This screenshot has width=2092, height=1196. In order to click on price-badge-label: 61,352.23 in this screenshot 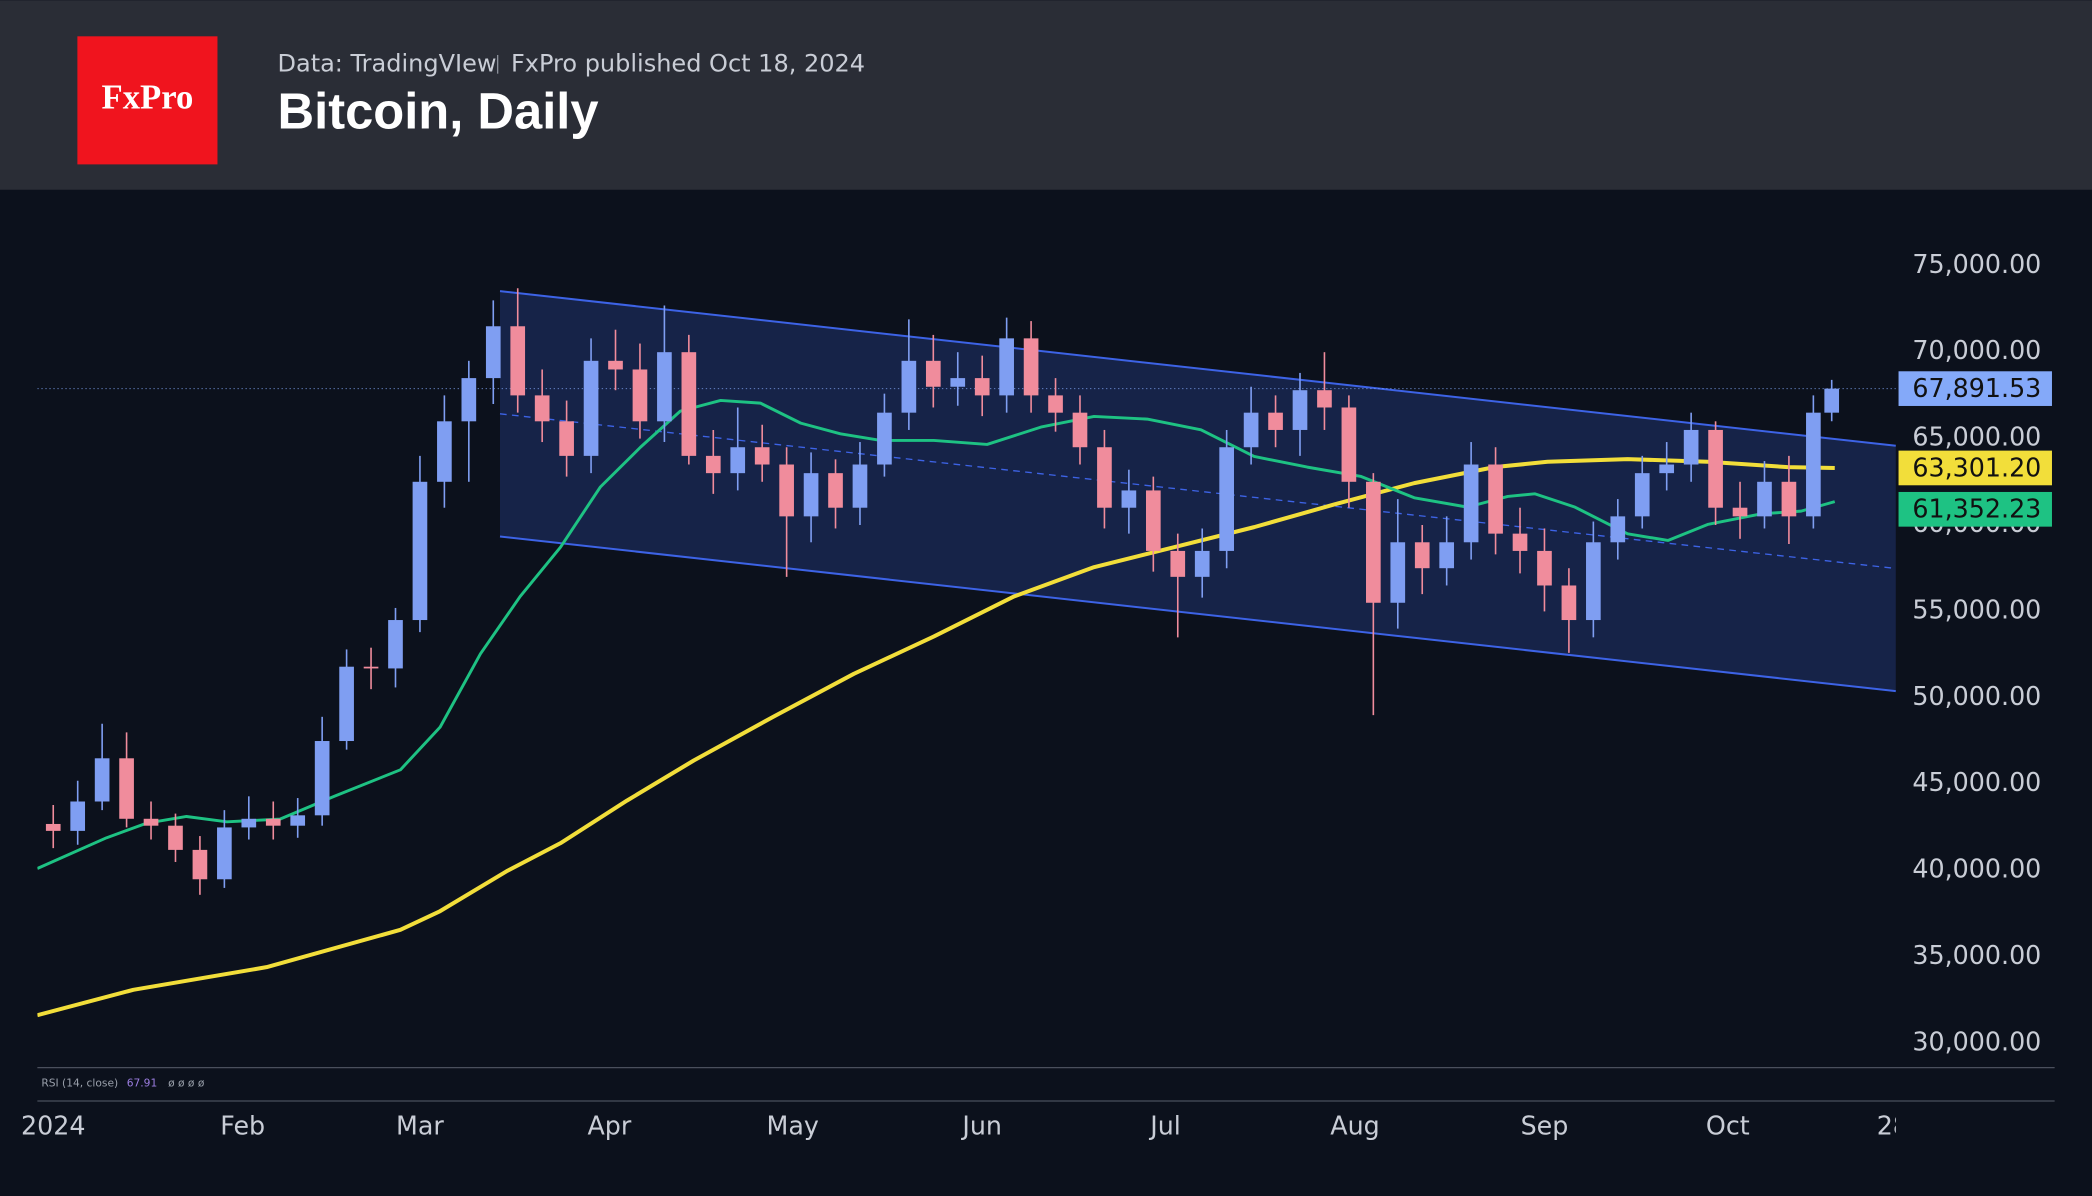, I will do `click(1976, 509)`.